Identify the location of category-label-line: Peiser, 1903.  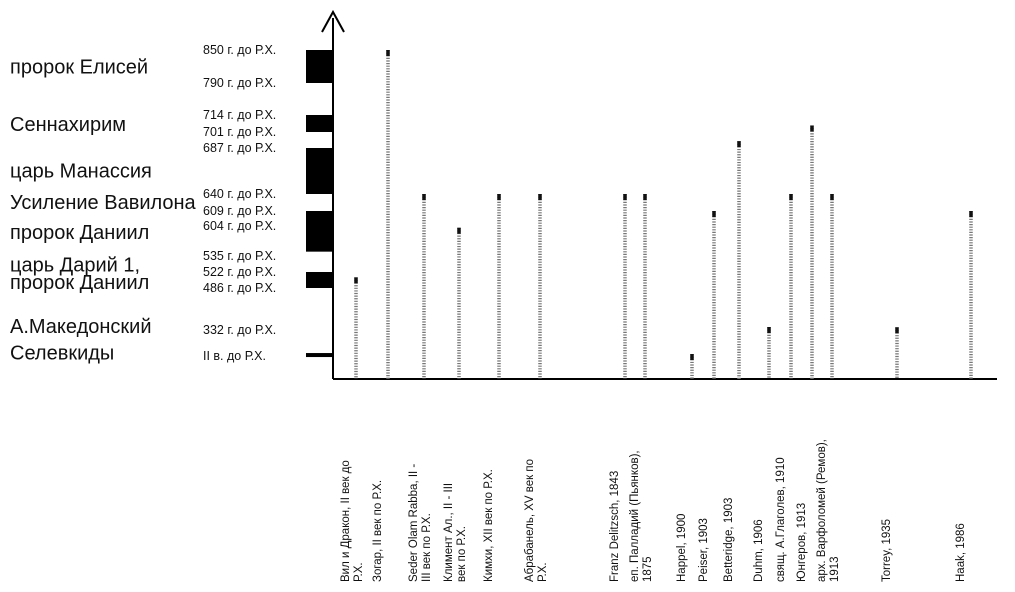
(704, 550).